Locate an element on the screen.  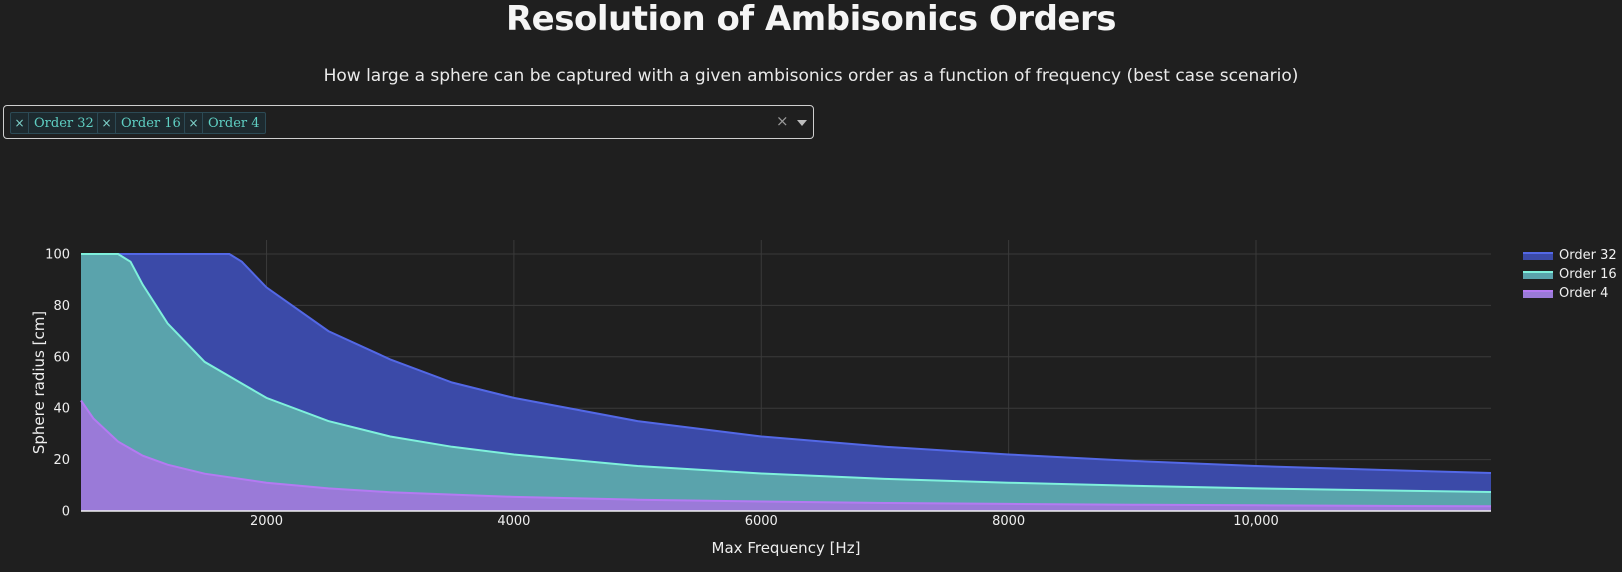
y-axis-title: Sphere radius [cm] is located at coordinates (39, 382).